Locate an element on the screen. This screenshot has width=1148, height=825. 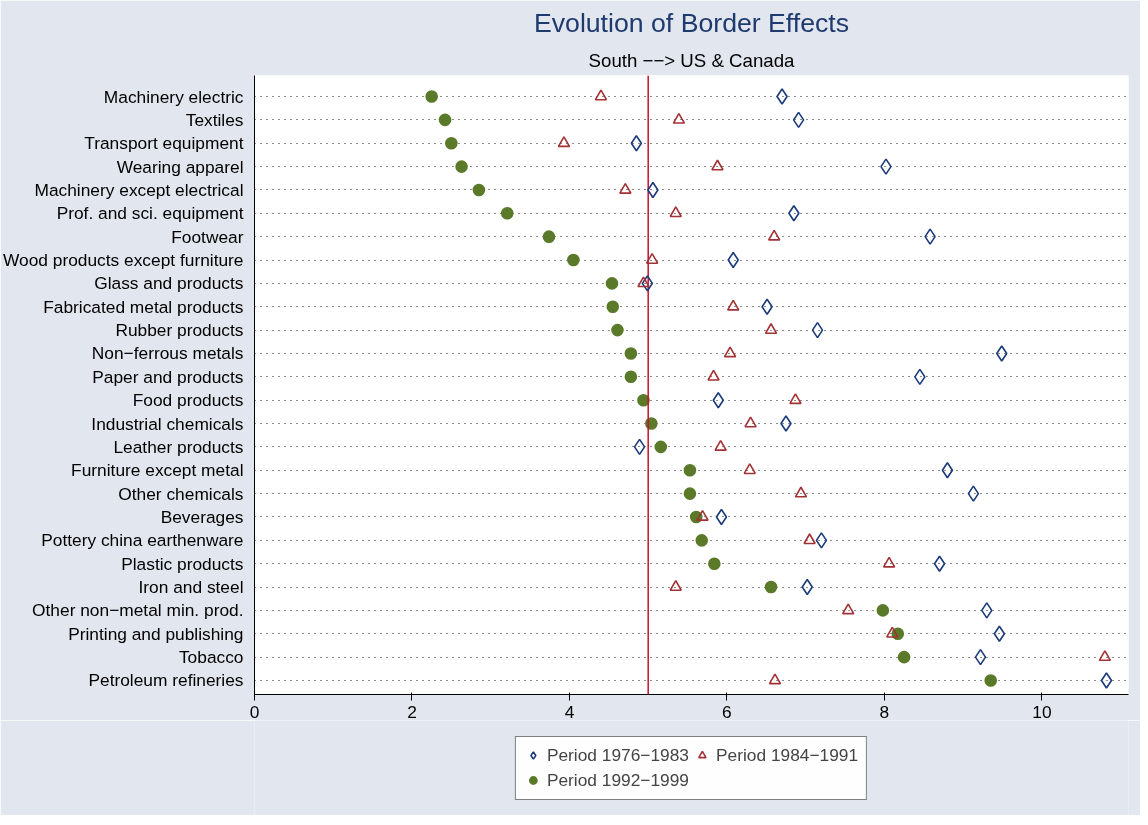
y-tick-label: Machinery except electrical is located at coordinates (139, 189).